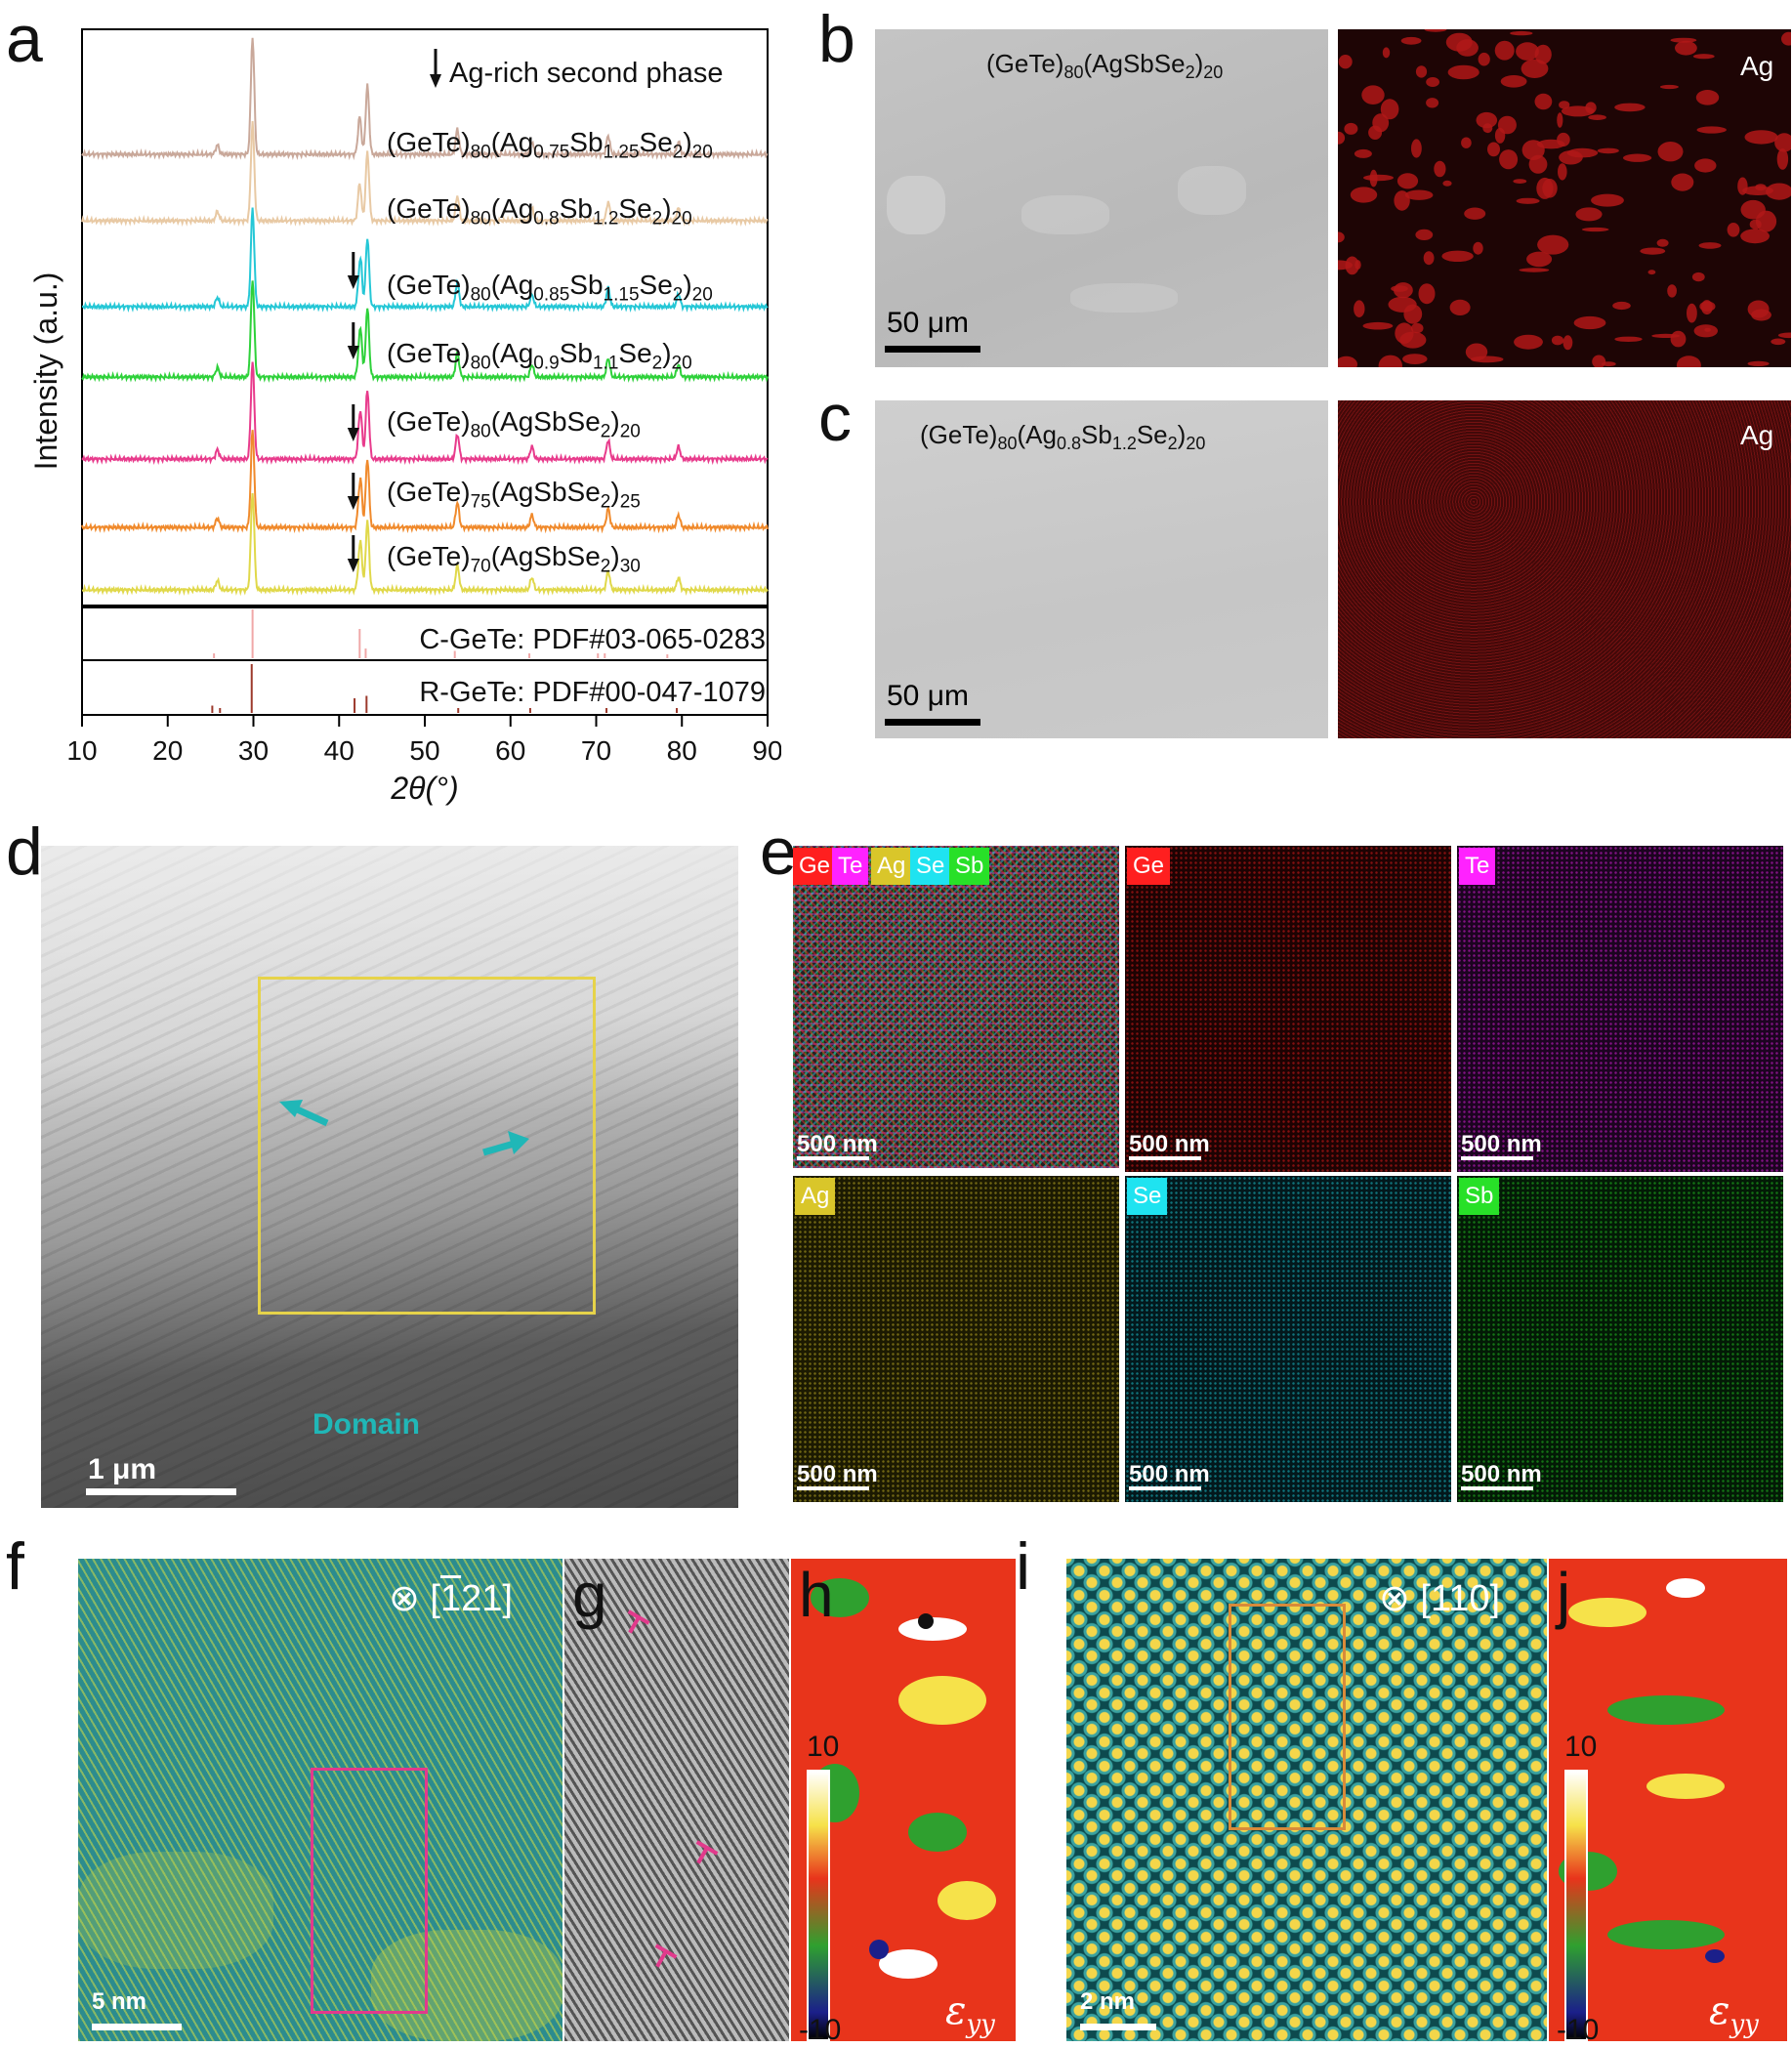  Describe the element at coordinates (1288, 1339) in the screenshot. I see `eds-map-se` at that location.